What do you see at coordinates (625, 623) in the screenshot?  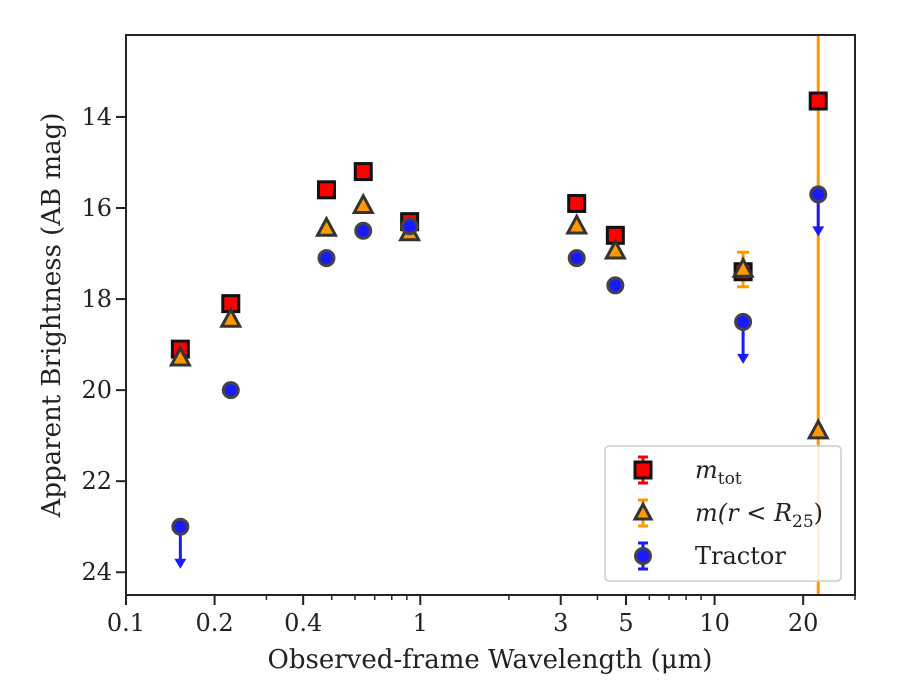 I see `x-tick-label: 5` at bounding box center [625, 623].